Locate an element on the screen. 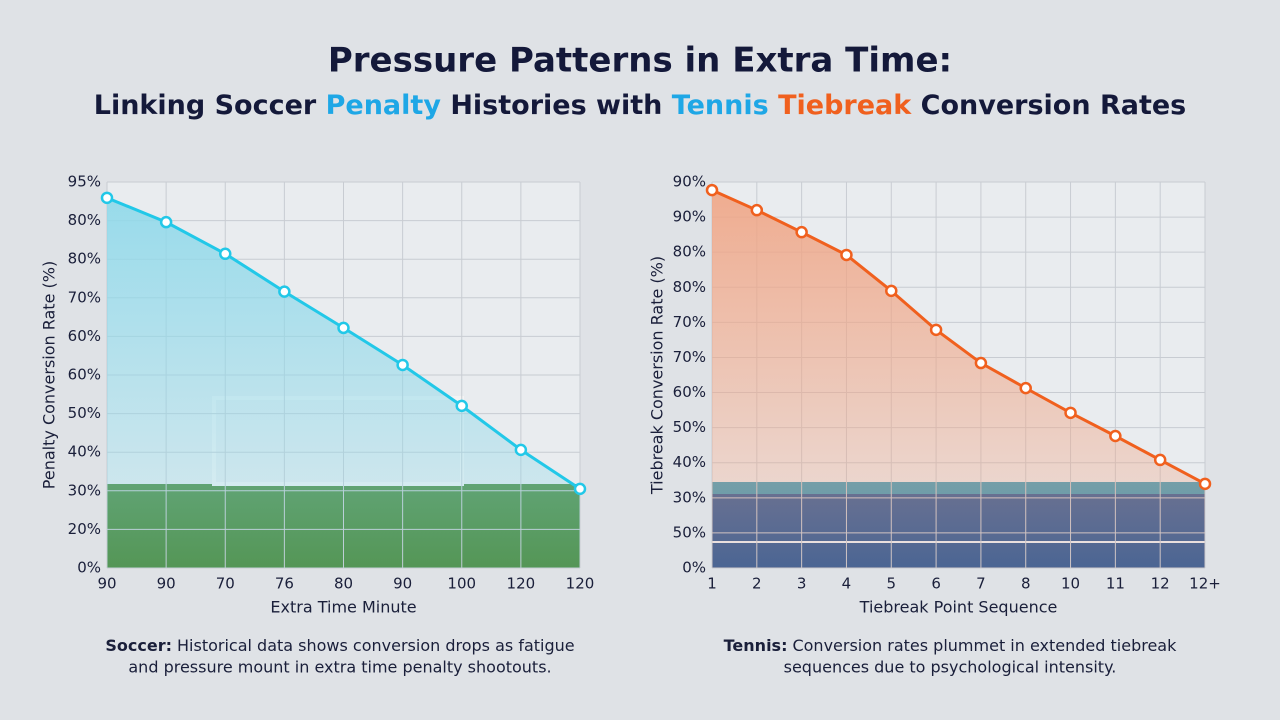 The width and height of the screenshot is (1280, 720). subtitle-part: Tennis is located at coordinates (720, 105).